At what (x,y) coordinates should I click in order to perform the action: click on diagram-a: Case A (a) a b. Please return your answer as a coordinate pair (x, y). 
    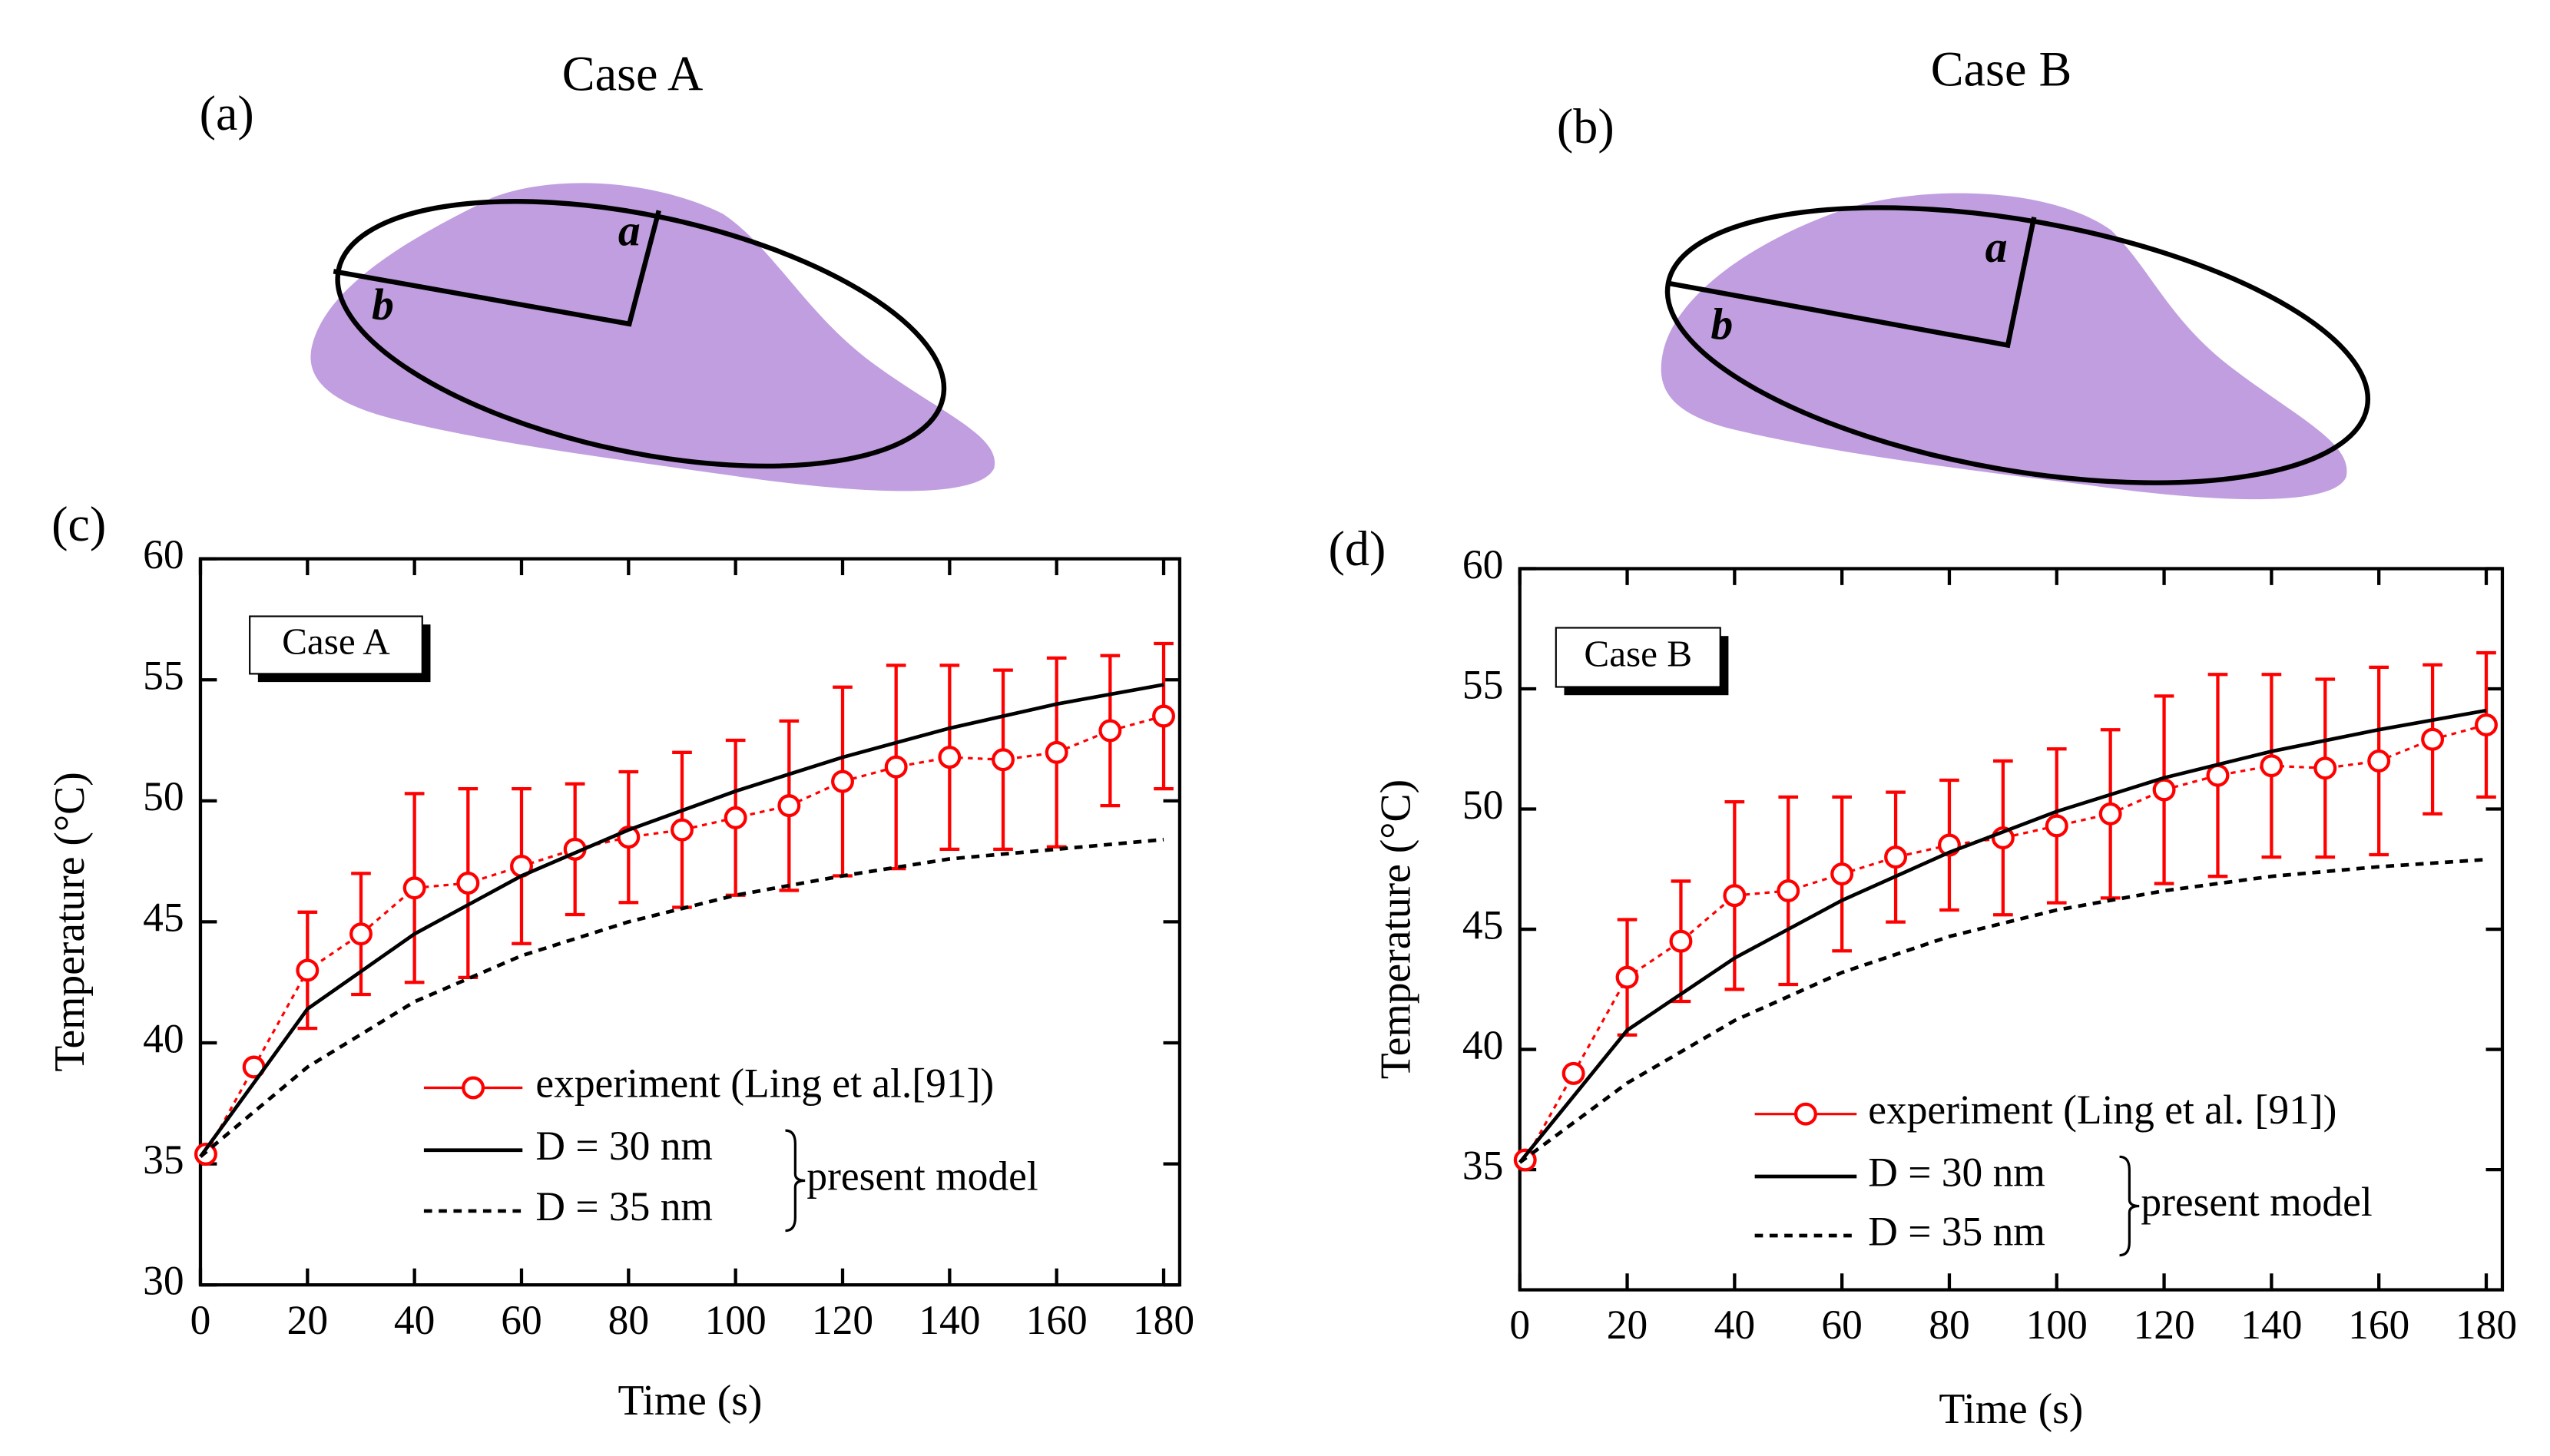
    Looking at the image, I should click on (598, 269).